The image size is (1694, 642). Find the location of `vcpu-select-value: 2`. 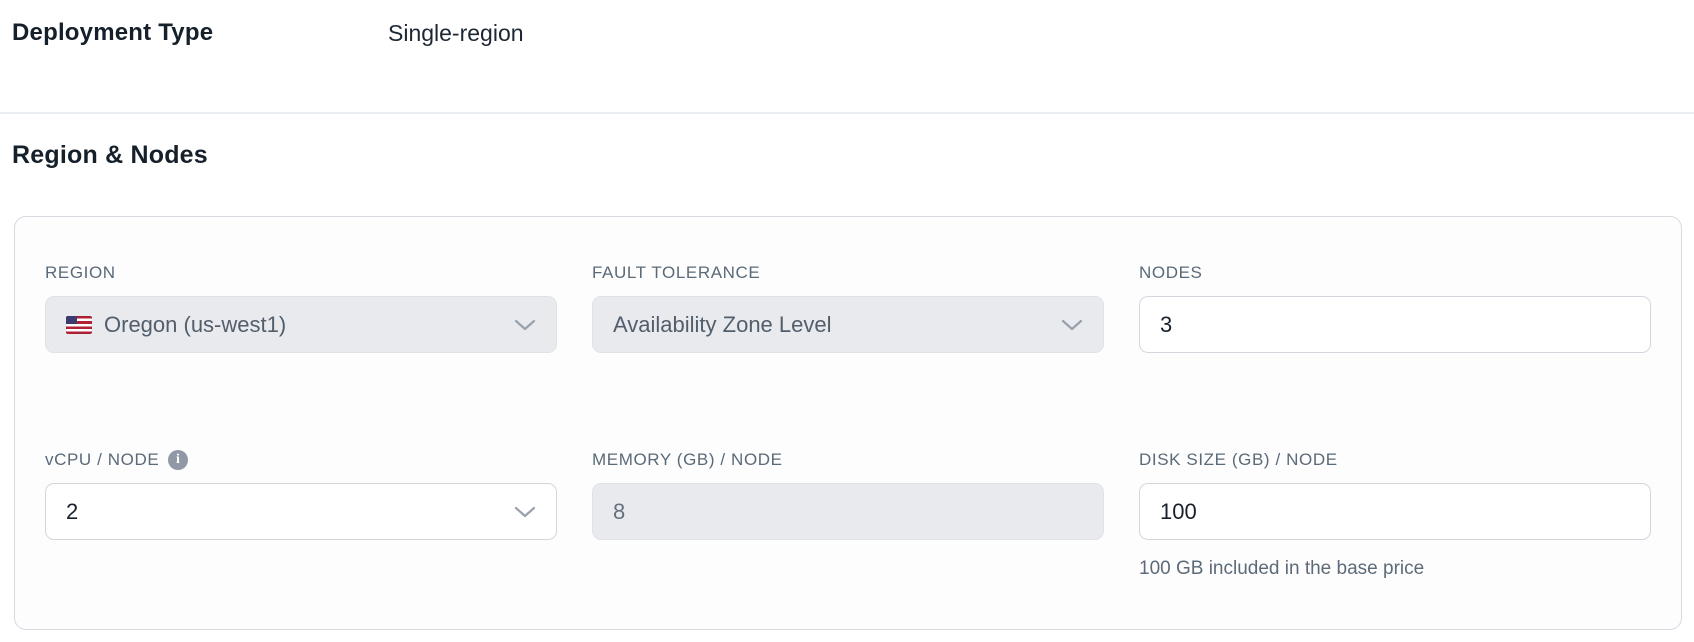

vcpu-select-value: 2 is located at coordinates (72, 511).